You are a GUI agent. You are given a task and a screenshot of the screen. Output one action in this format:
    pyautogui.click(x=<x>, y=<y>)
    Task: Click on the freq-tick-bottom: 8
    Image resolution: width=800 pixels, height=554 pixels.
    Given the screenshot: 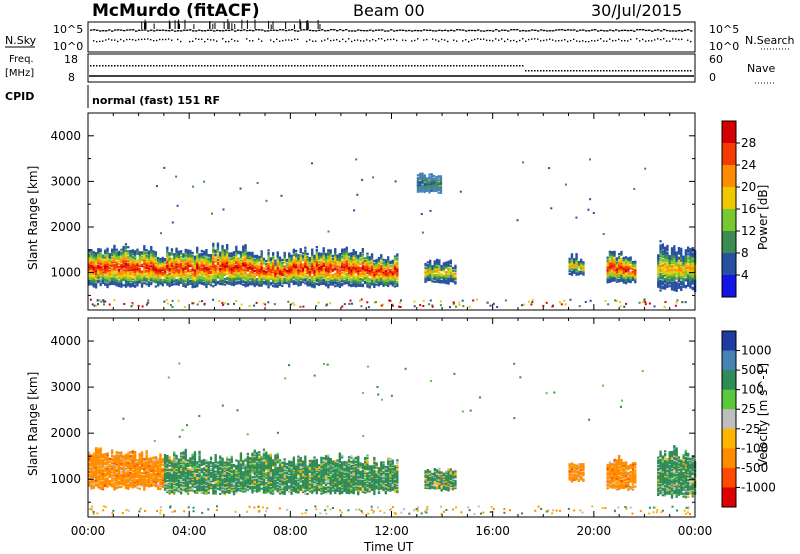 What is the action you would take?
    pyautogui.click(x=71, y=77)
    